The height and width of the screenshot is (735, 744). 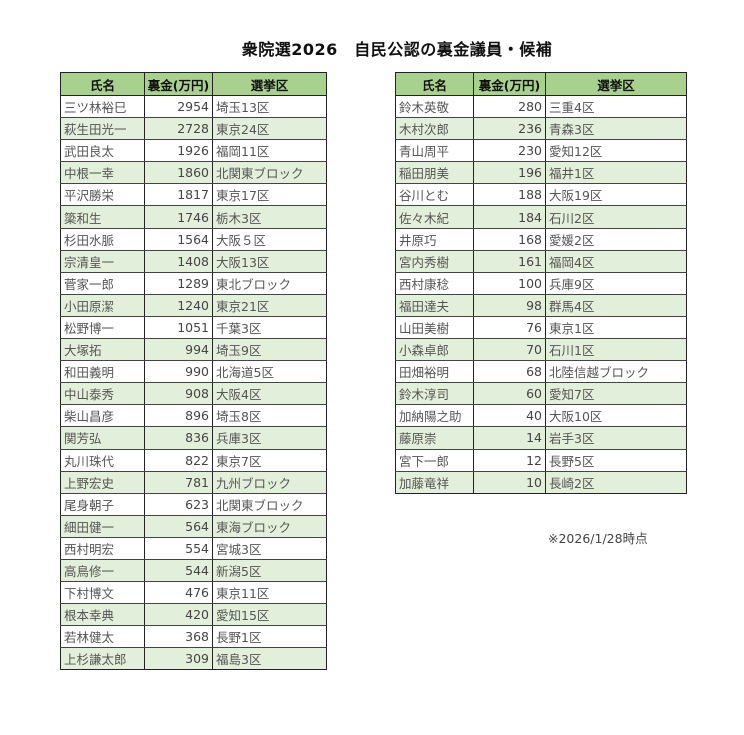 I want to click on table-row: 簗和生 1746 栃木3区, so click(x=193, y=217).